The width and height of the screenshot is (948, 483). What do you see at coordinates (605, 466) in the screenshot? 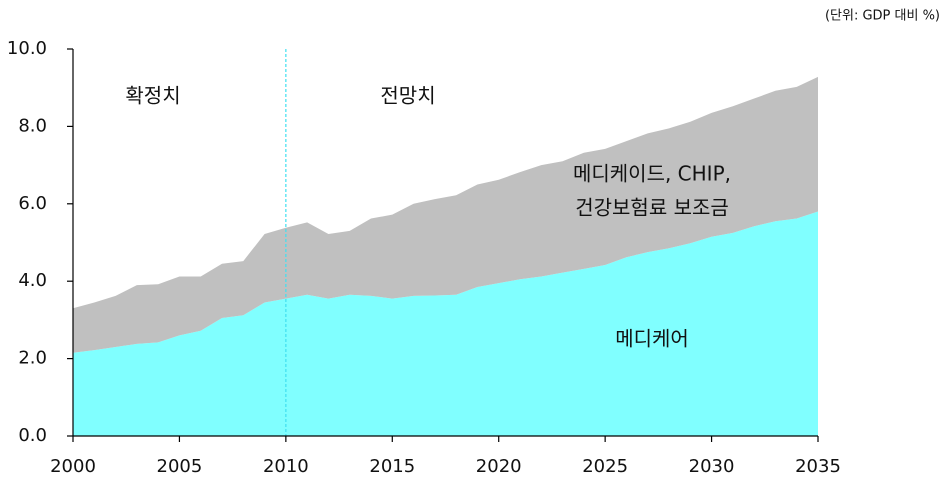
I see `x-tick-label: 2025` at bounding box center [605, 466].